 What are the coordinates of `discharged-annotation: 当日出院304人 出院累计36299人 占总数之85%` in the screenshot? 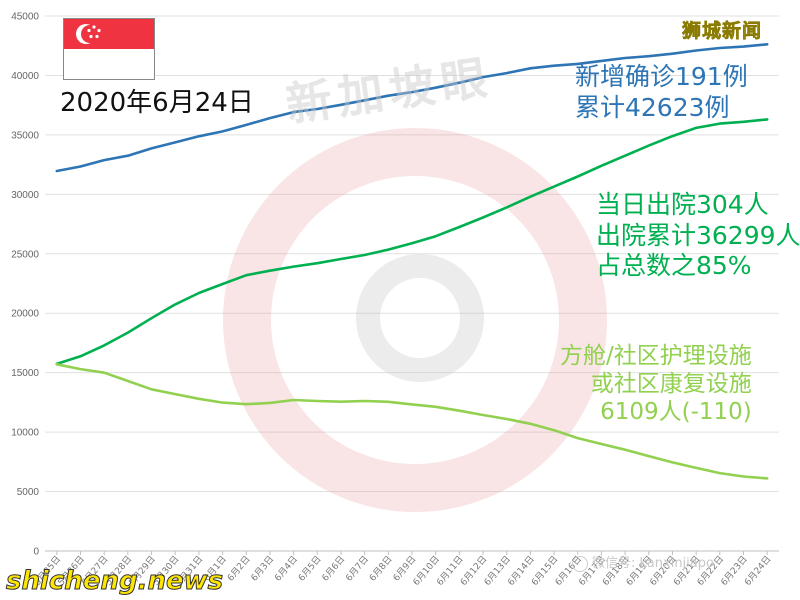 It's located at (698, 236).